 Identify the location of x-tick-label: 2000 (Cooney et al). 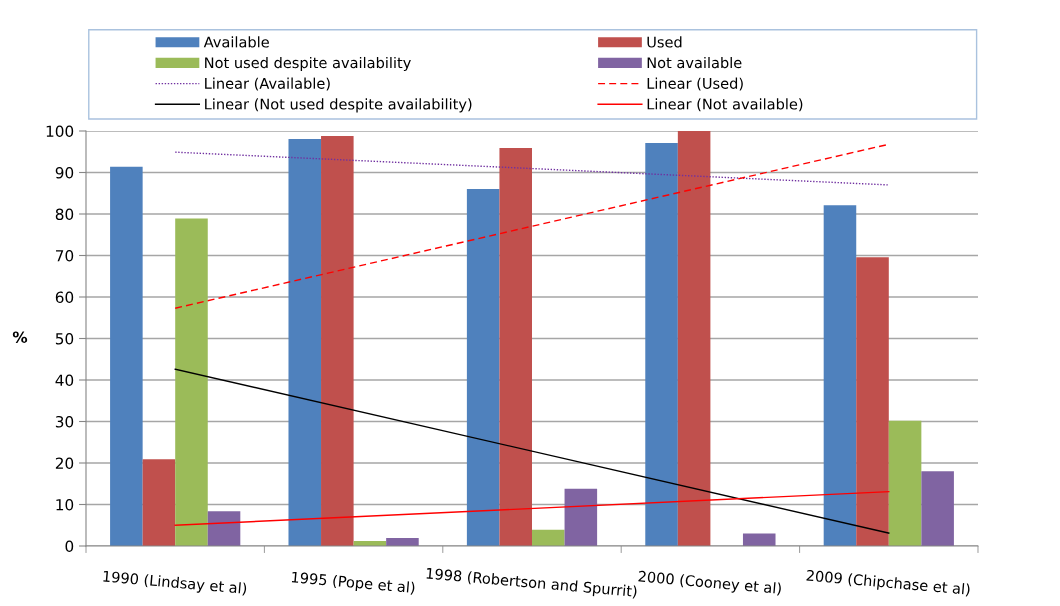
(710, 583).